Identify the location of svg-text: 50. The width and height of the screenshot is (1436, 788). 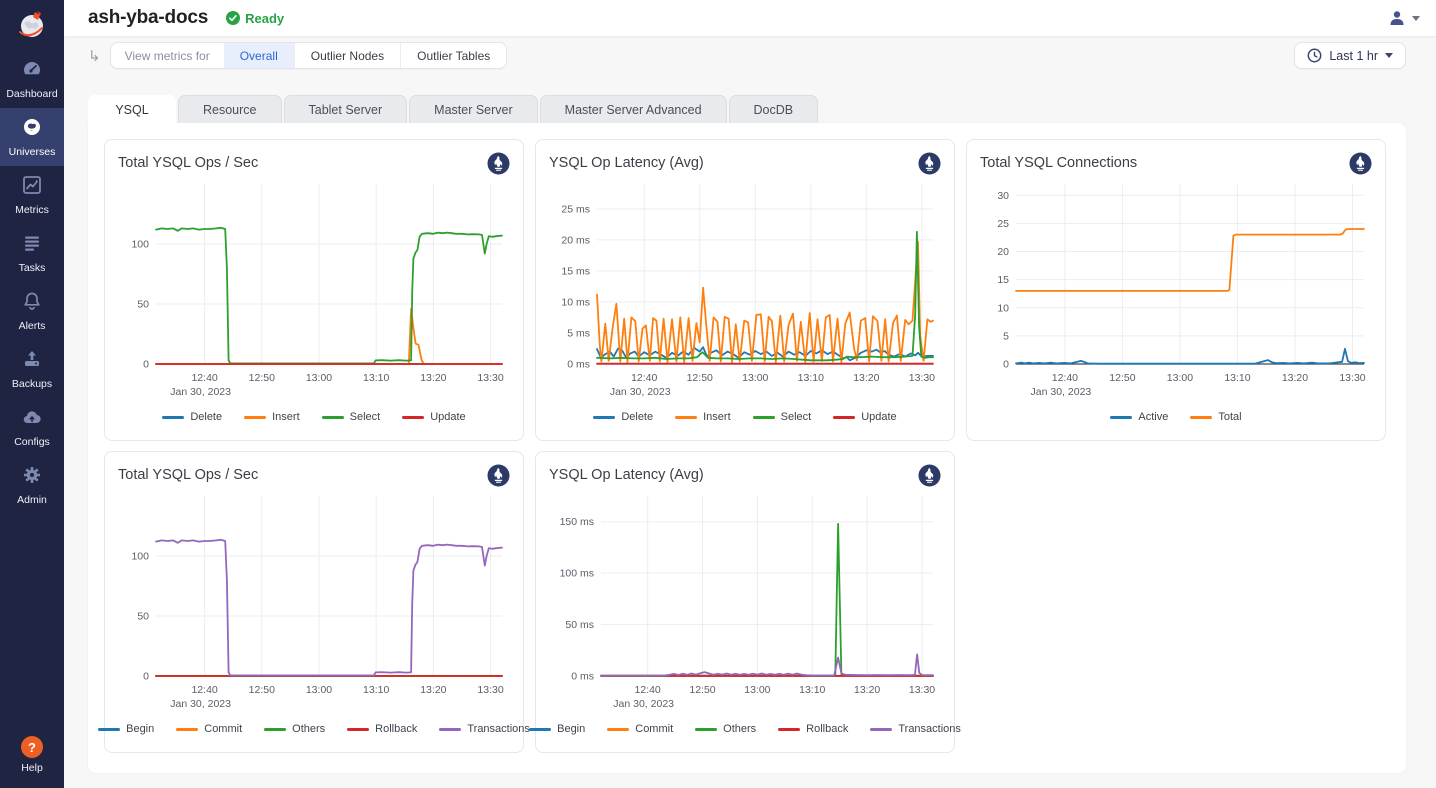
(143, 617).